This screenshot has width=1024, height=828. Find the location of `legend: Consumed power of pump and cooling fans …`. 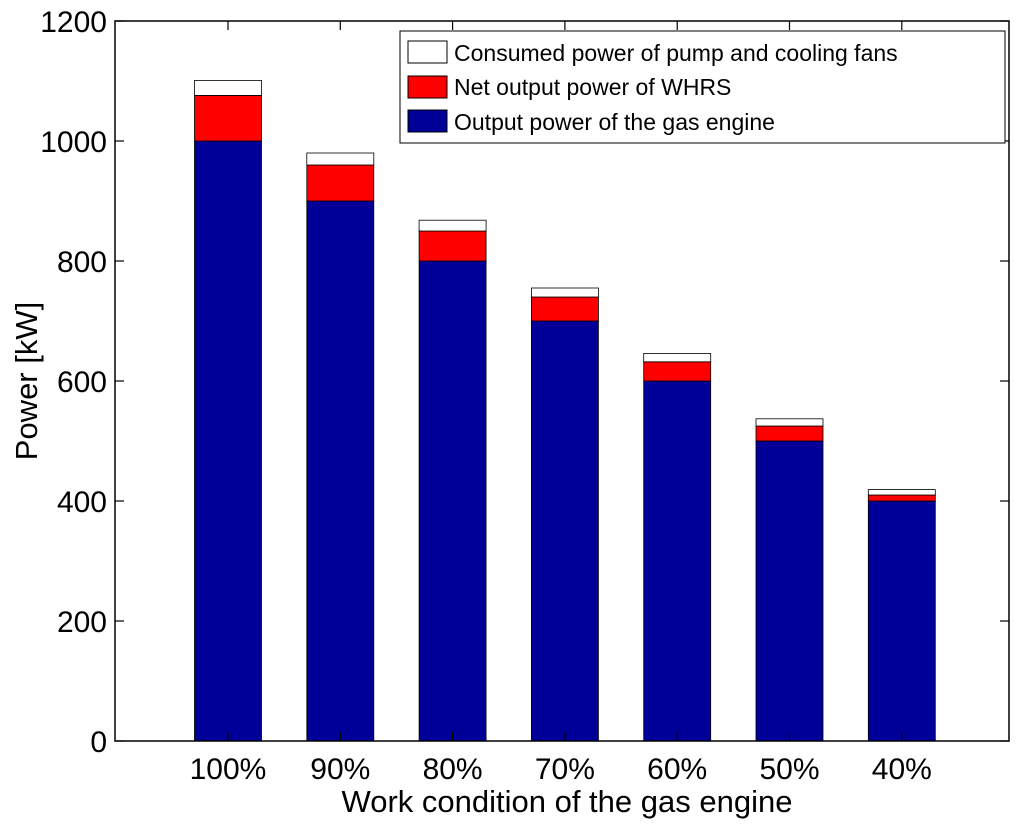

legend: Consumed power of pump and cooling fans … is located at coordinates (702, 87).